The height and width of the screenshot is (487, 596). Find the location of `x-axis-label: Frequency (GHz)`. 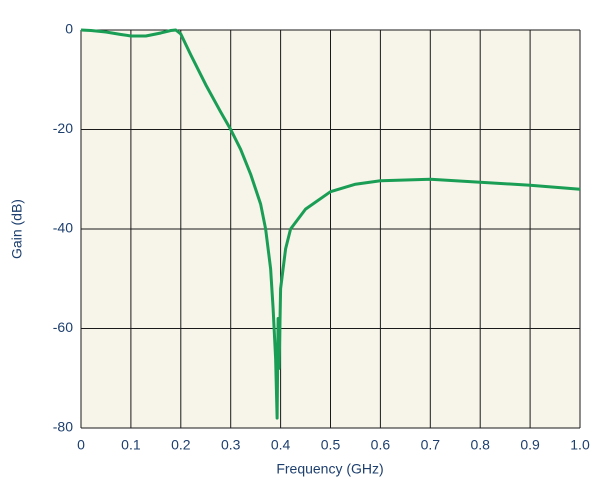

x-axis-label: Frequency (GHz) is located at coordinates (329, 469).